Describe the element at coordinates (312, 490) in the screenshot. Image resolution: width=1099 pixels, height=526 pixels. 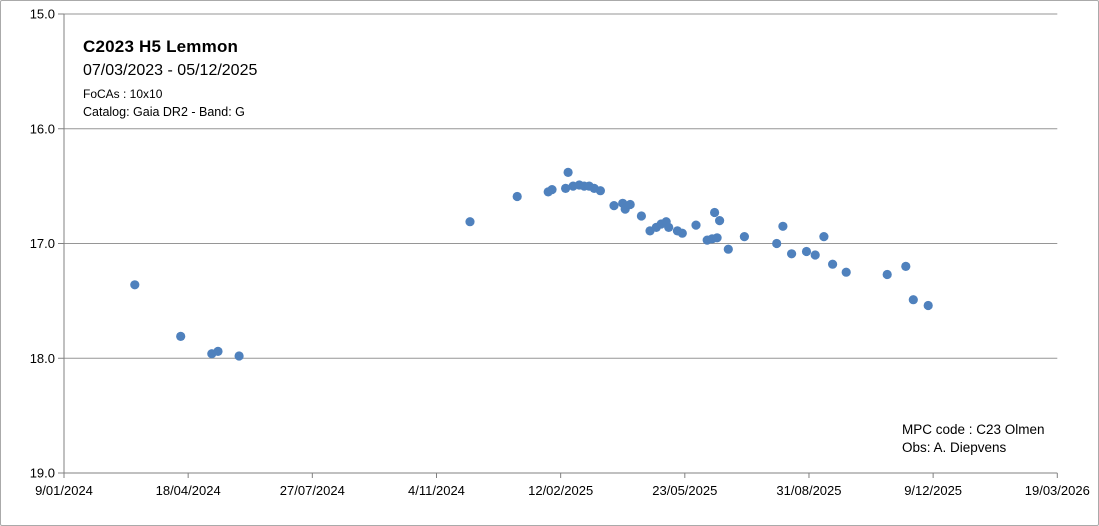
I see `x-tick-label: 27/07/2024` at that location.